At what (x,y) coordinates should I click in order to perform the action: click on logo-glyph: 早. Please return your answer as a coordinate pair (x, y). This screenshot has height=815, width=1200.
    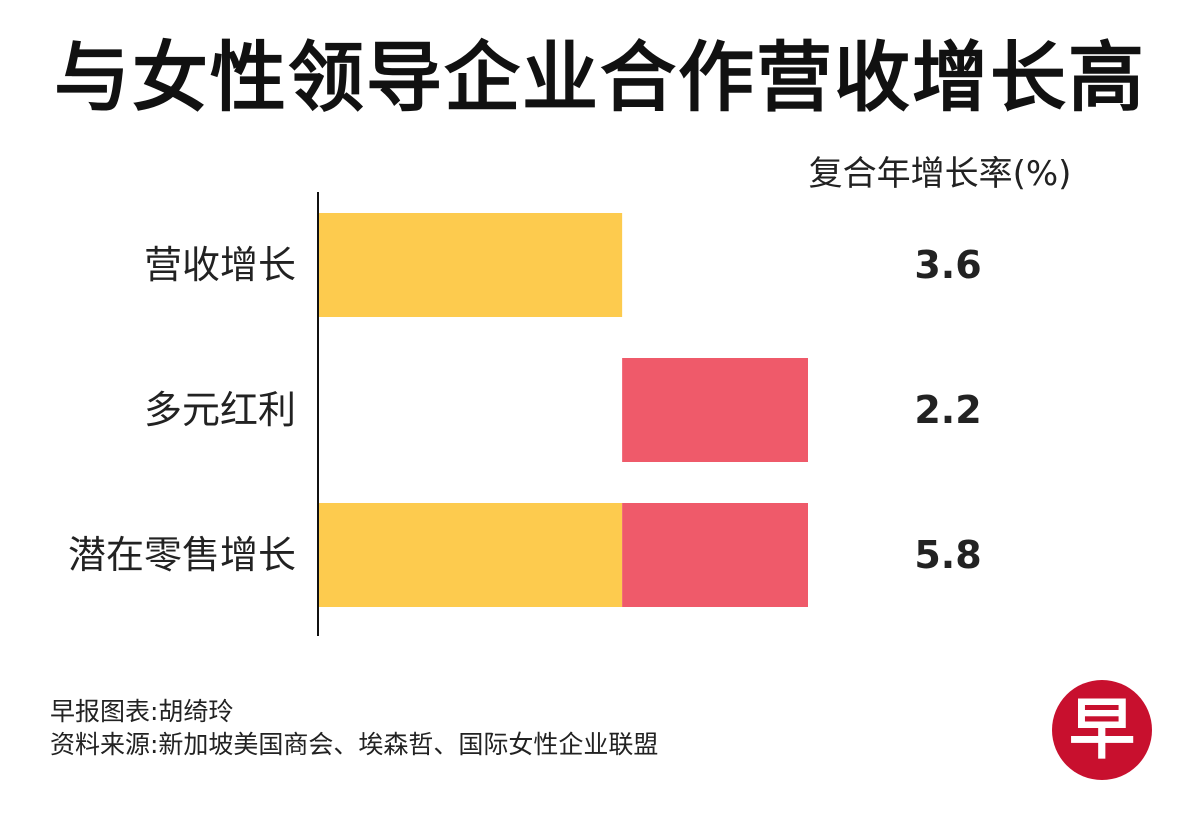
    Looking at the image, I should click on (1102, 729).